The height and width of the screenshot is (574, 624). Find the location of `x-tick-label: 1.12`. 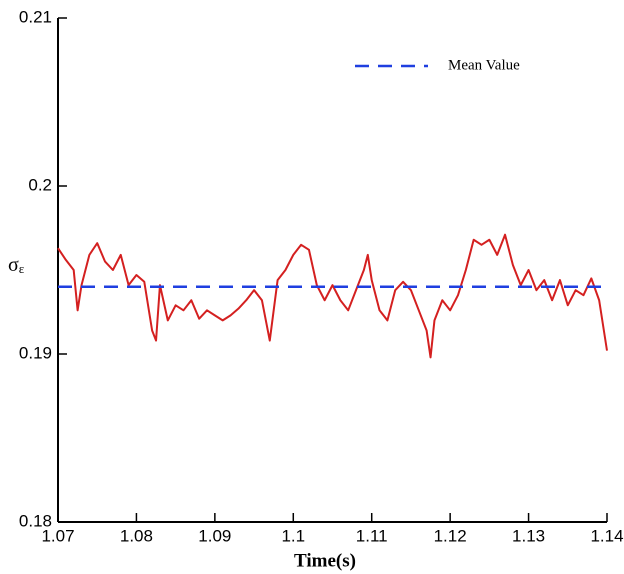

x-tick-label: 1.12 is located at coordinates (450, 535).